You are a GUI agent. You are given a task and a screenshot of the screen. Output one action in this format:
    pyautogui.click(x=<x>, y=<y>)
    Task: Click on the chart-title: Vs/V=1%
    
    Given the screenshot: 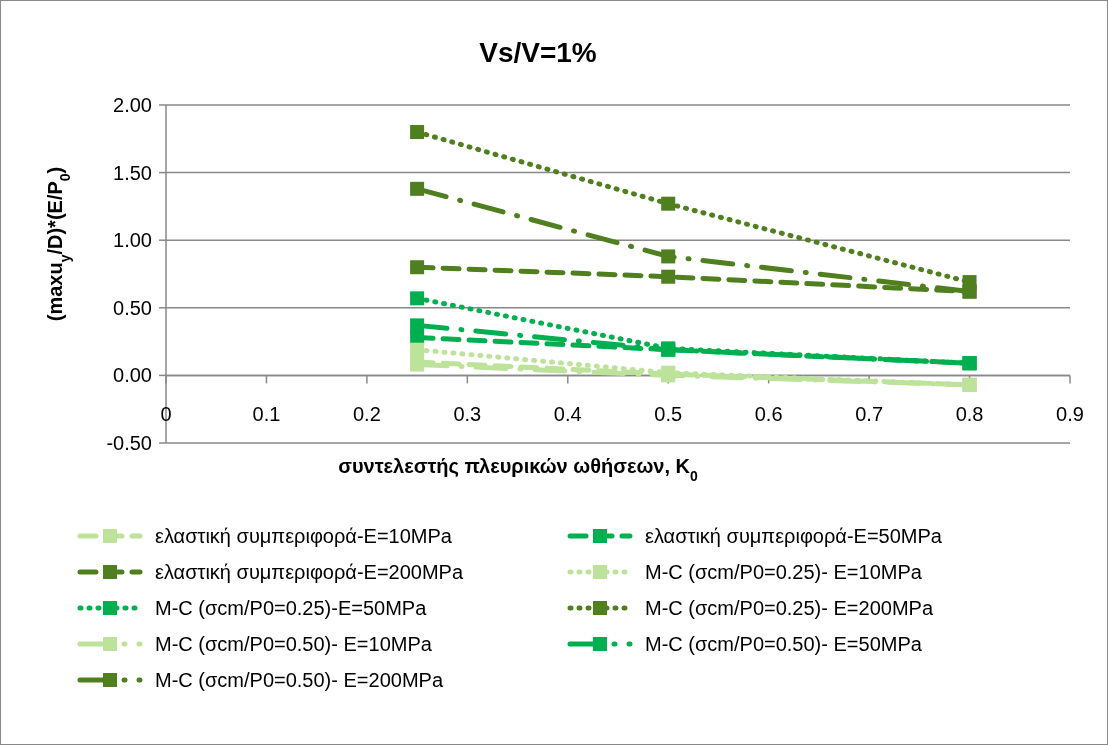 What is the action you would take?
    pyautogui.click(x=538, y=52)
    